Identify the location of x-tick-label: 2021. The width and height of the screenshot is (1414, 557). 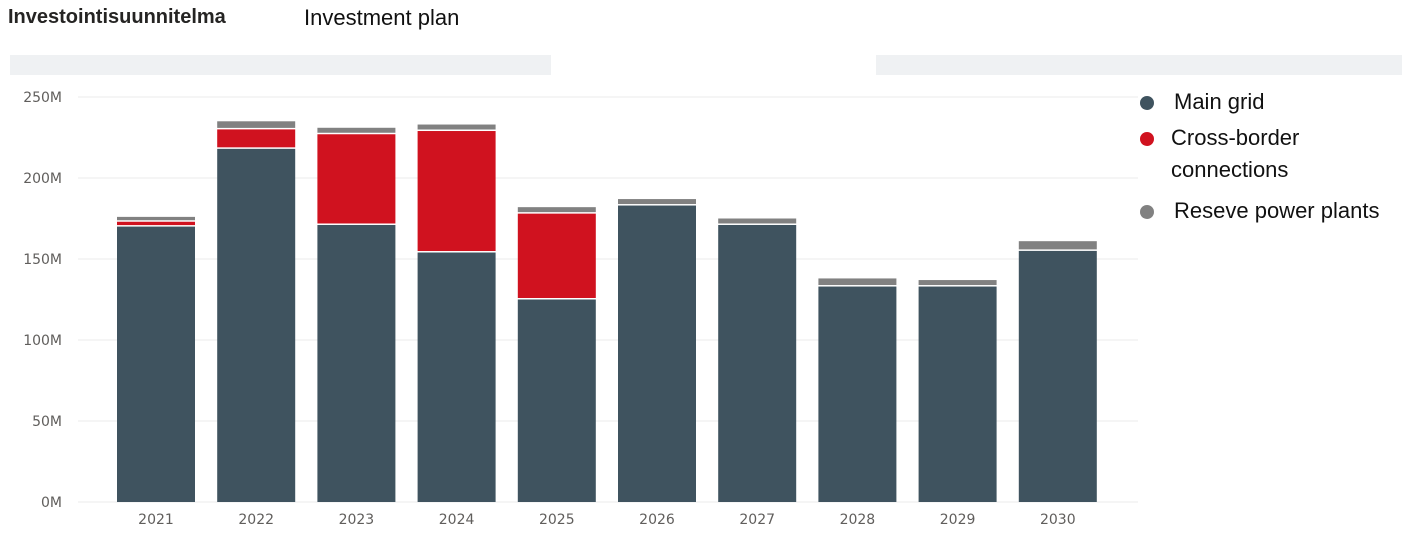
(156, 520).